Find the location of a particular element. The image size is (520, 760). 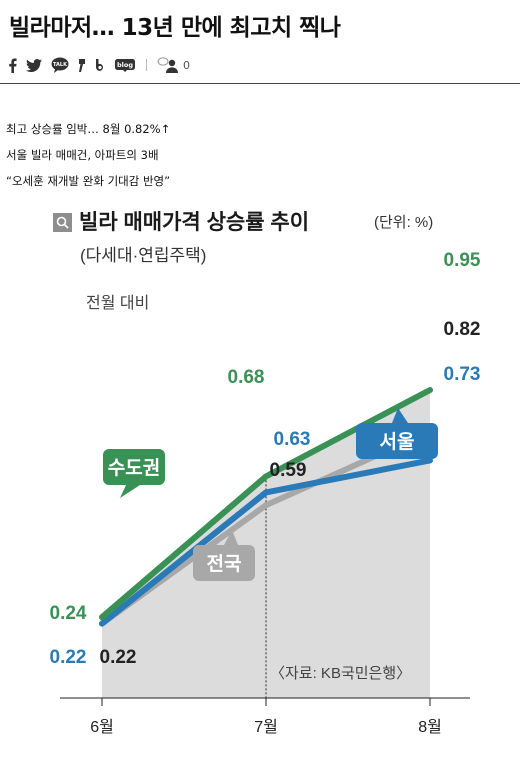

series-badge-서울: 서울 is located at coordinates (397, 433).